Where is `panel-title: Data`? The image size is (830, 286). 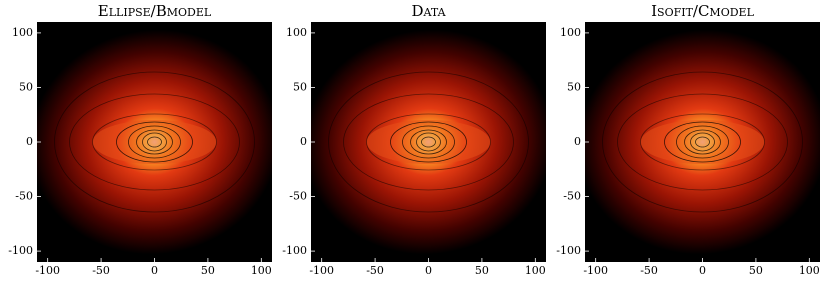
panel-title: Data is located at coordinates (428, 11).